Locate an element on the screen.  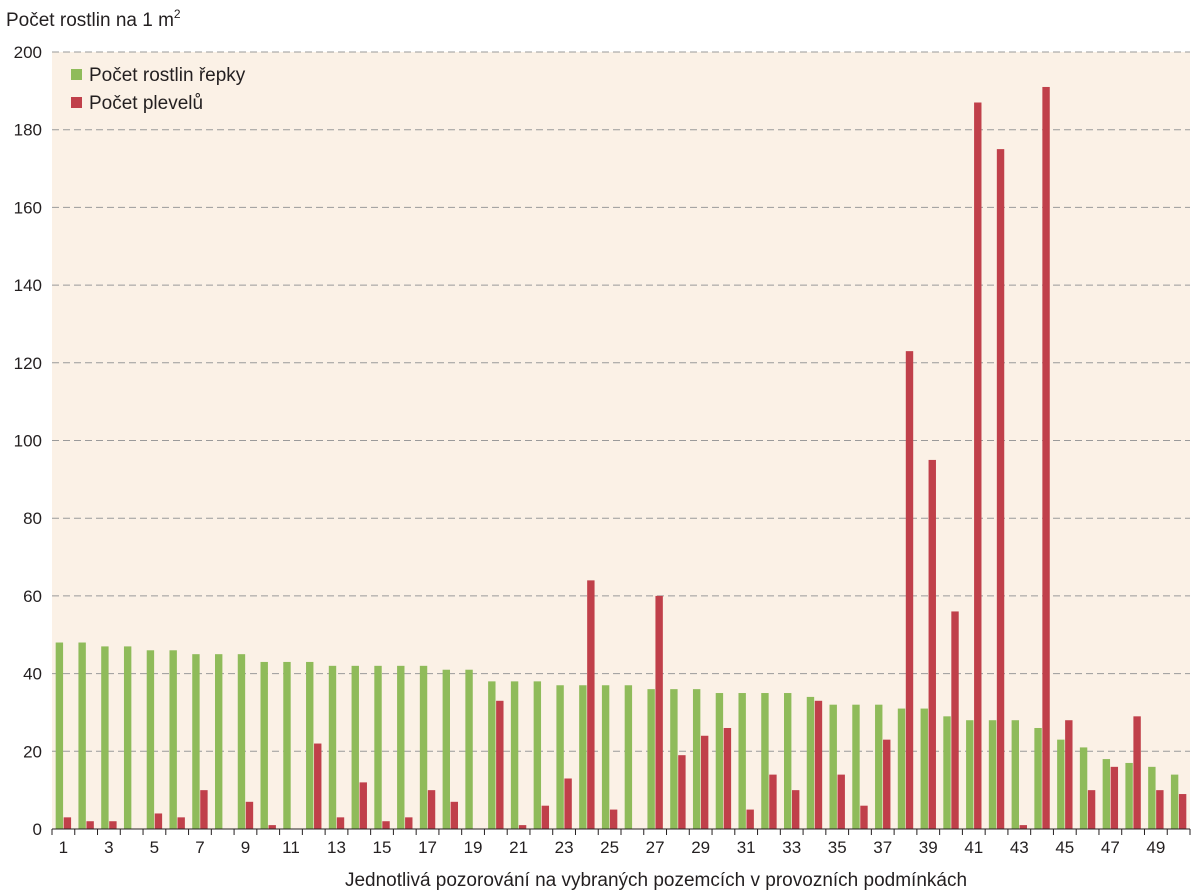
x-tick-label: 35 is located at coordinates (837, 847).